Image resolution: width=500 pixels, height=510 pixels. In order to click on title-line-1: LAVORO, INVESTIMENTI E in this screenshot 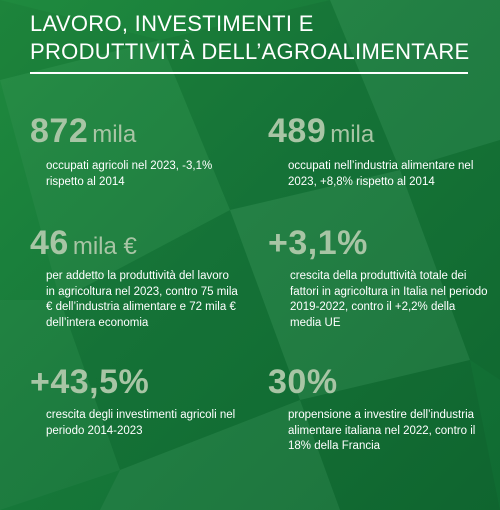, I will do `click(172, 23)`.